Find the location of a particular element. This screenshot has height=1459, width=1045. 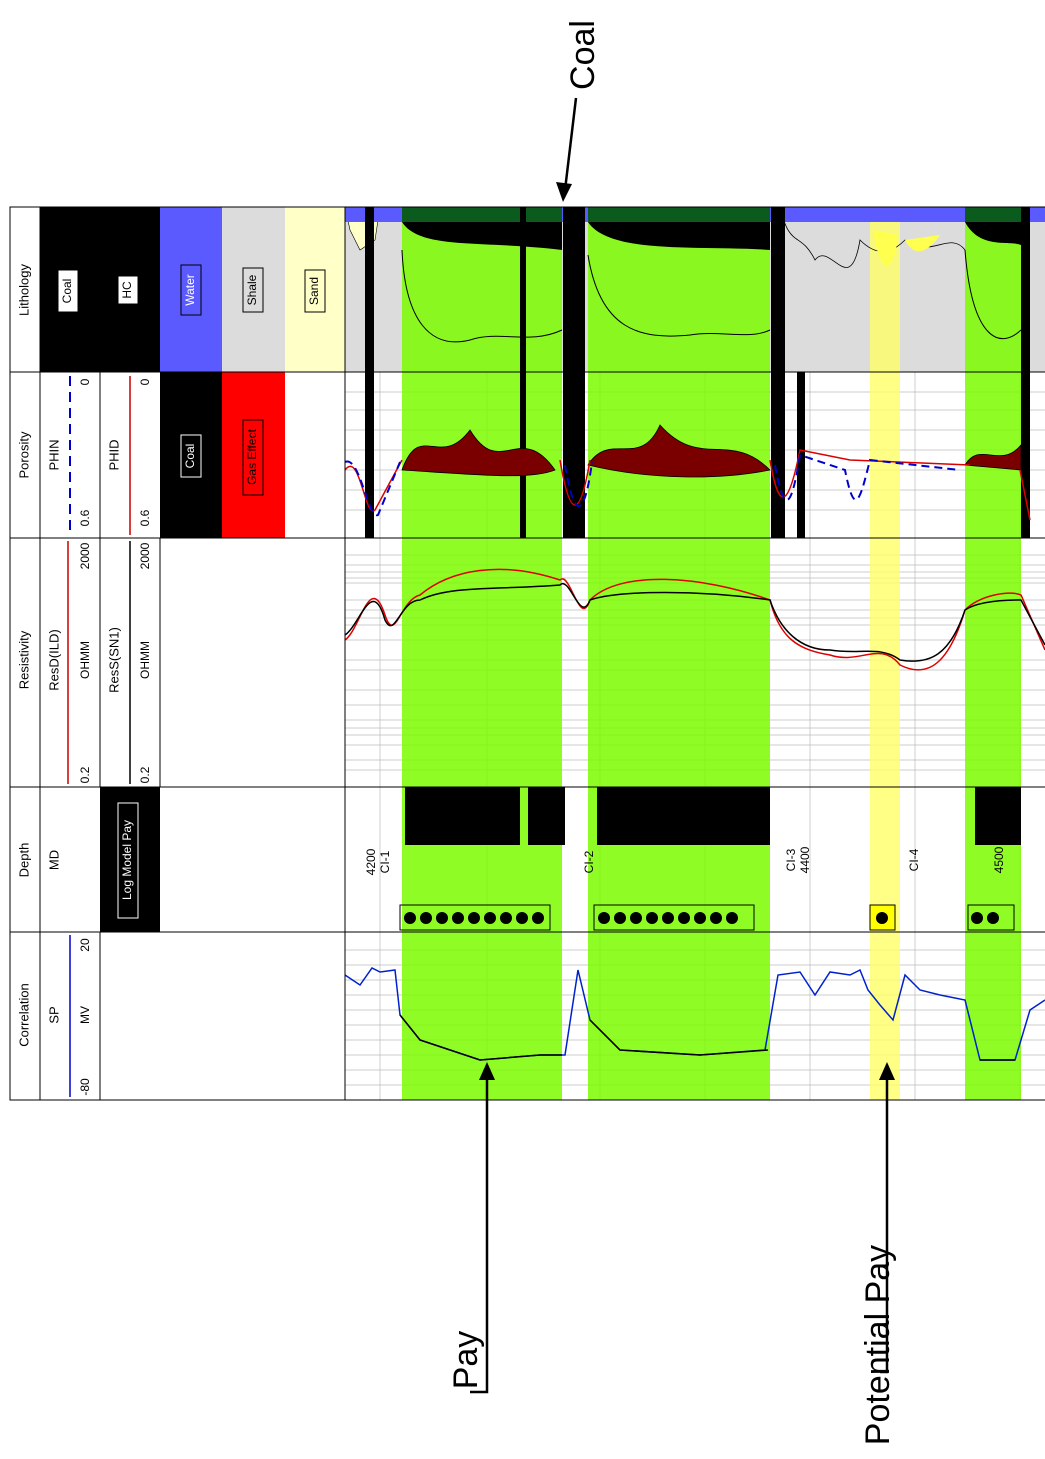

legend-label: Shale is located at coordinates (252, 289).